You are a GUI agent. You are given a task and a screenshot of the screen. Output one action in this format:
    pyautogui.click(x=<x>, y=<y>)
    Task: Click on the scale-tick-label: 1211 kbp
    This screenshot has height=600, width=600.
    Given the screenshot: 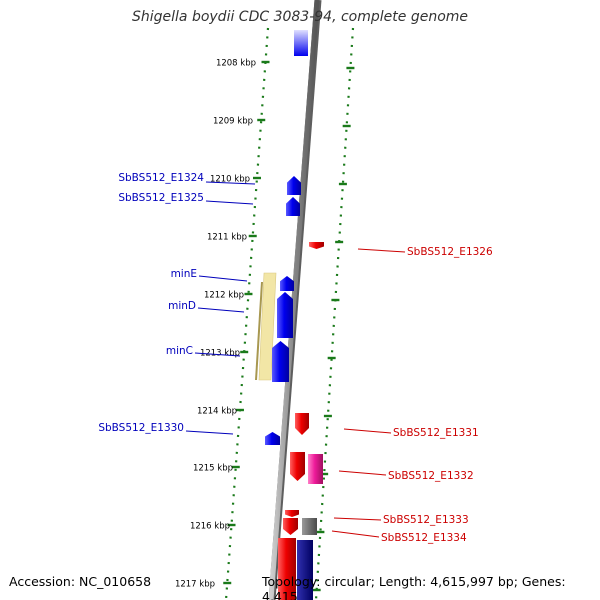 What is the action you would take?
    pyautogui.click(x=227, y=238)
    